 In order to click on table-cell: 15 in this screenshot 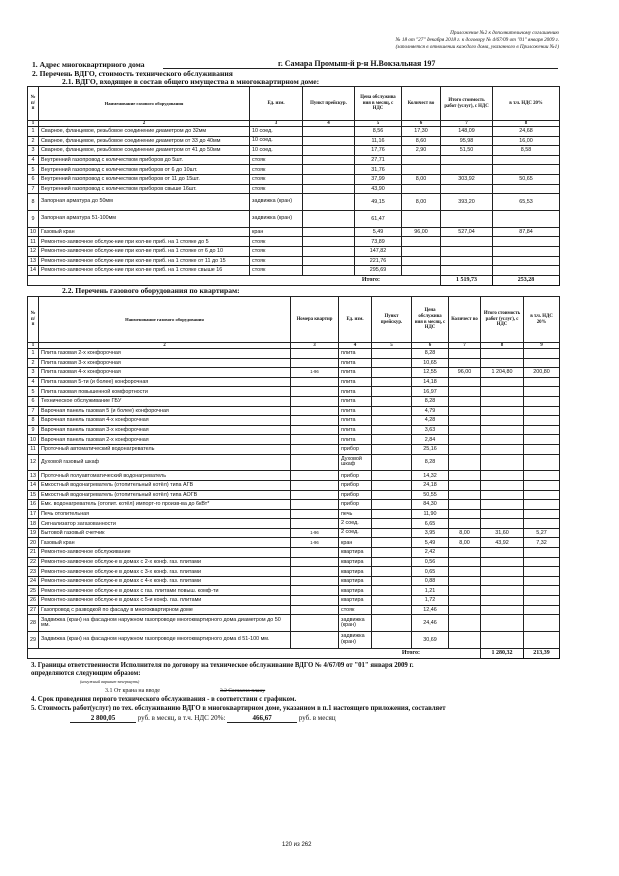, I will do `click(33, 495)`.